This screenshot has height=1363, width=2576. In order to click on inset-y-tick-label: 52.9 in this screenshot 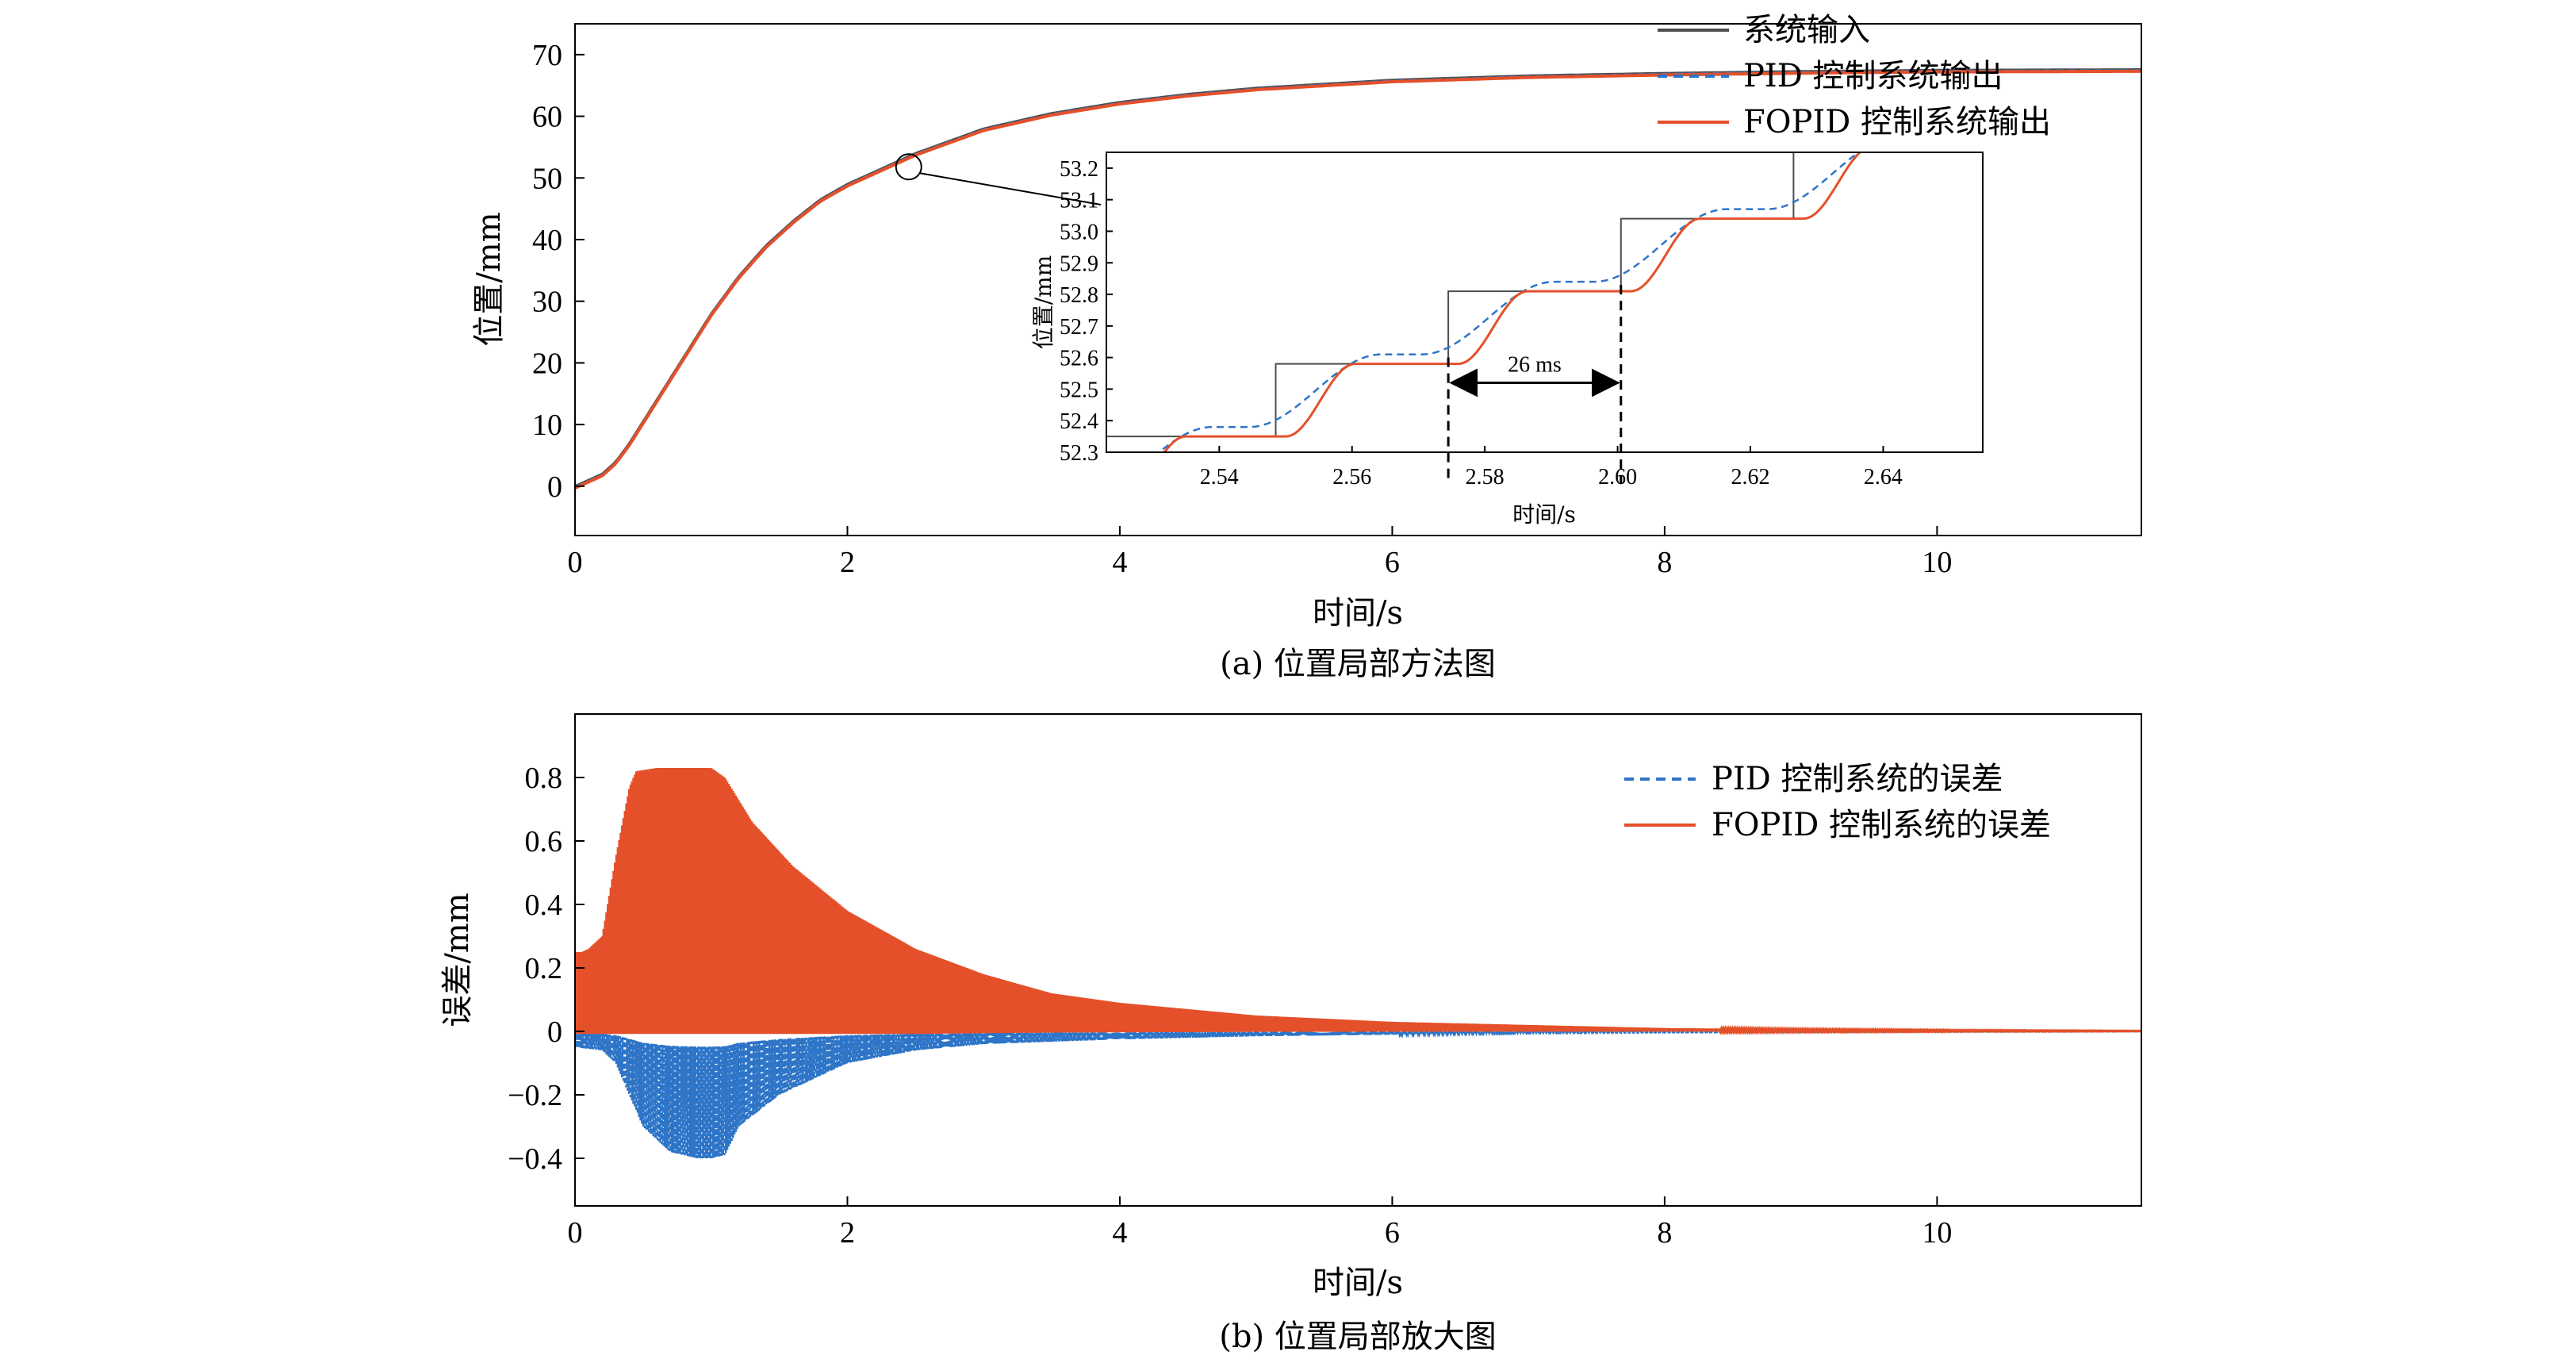, I will do `click(1079, 263)`.